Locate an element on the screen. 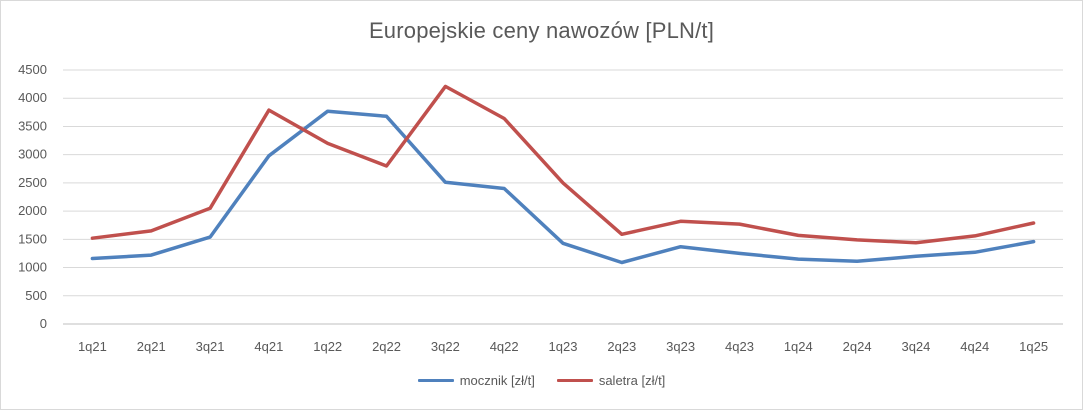  y-tick-label: 0 is located at coordinates (43, 323).